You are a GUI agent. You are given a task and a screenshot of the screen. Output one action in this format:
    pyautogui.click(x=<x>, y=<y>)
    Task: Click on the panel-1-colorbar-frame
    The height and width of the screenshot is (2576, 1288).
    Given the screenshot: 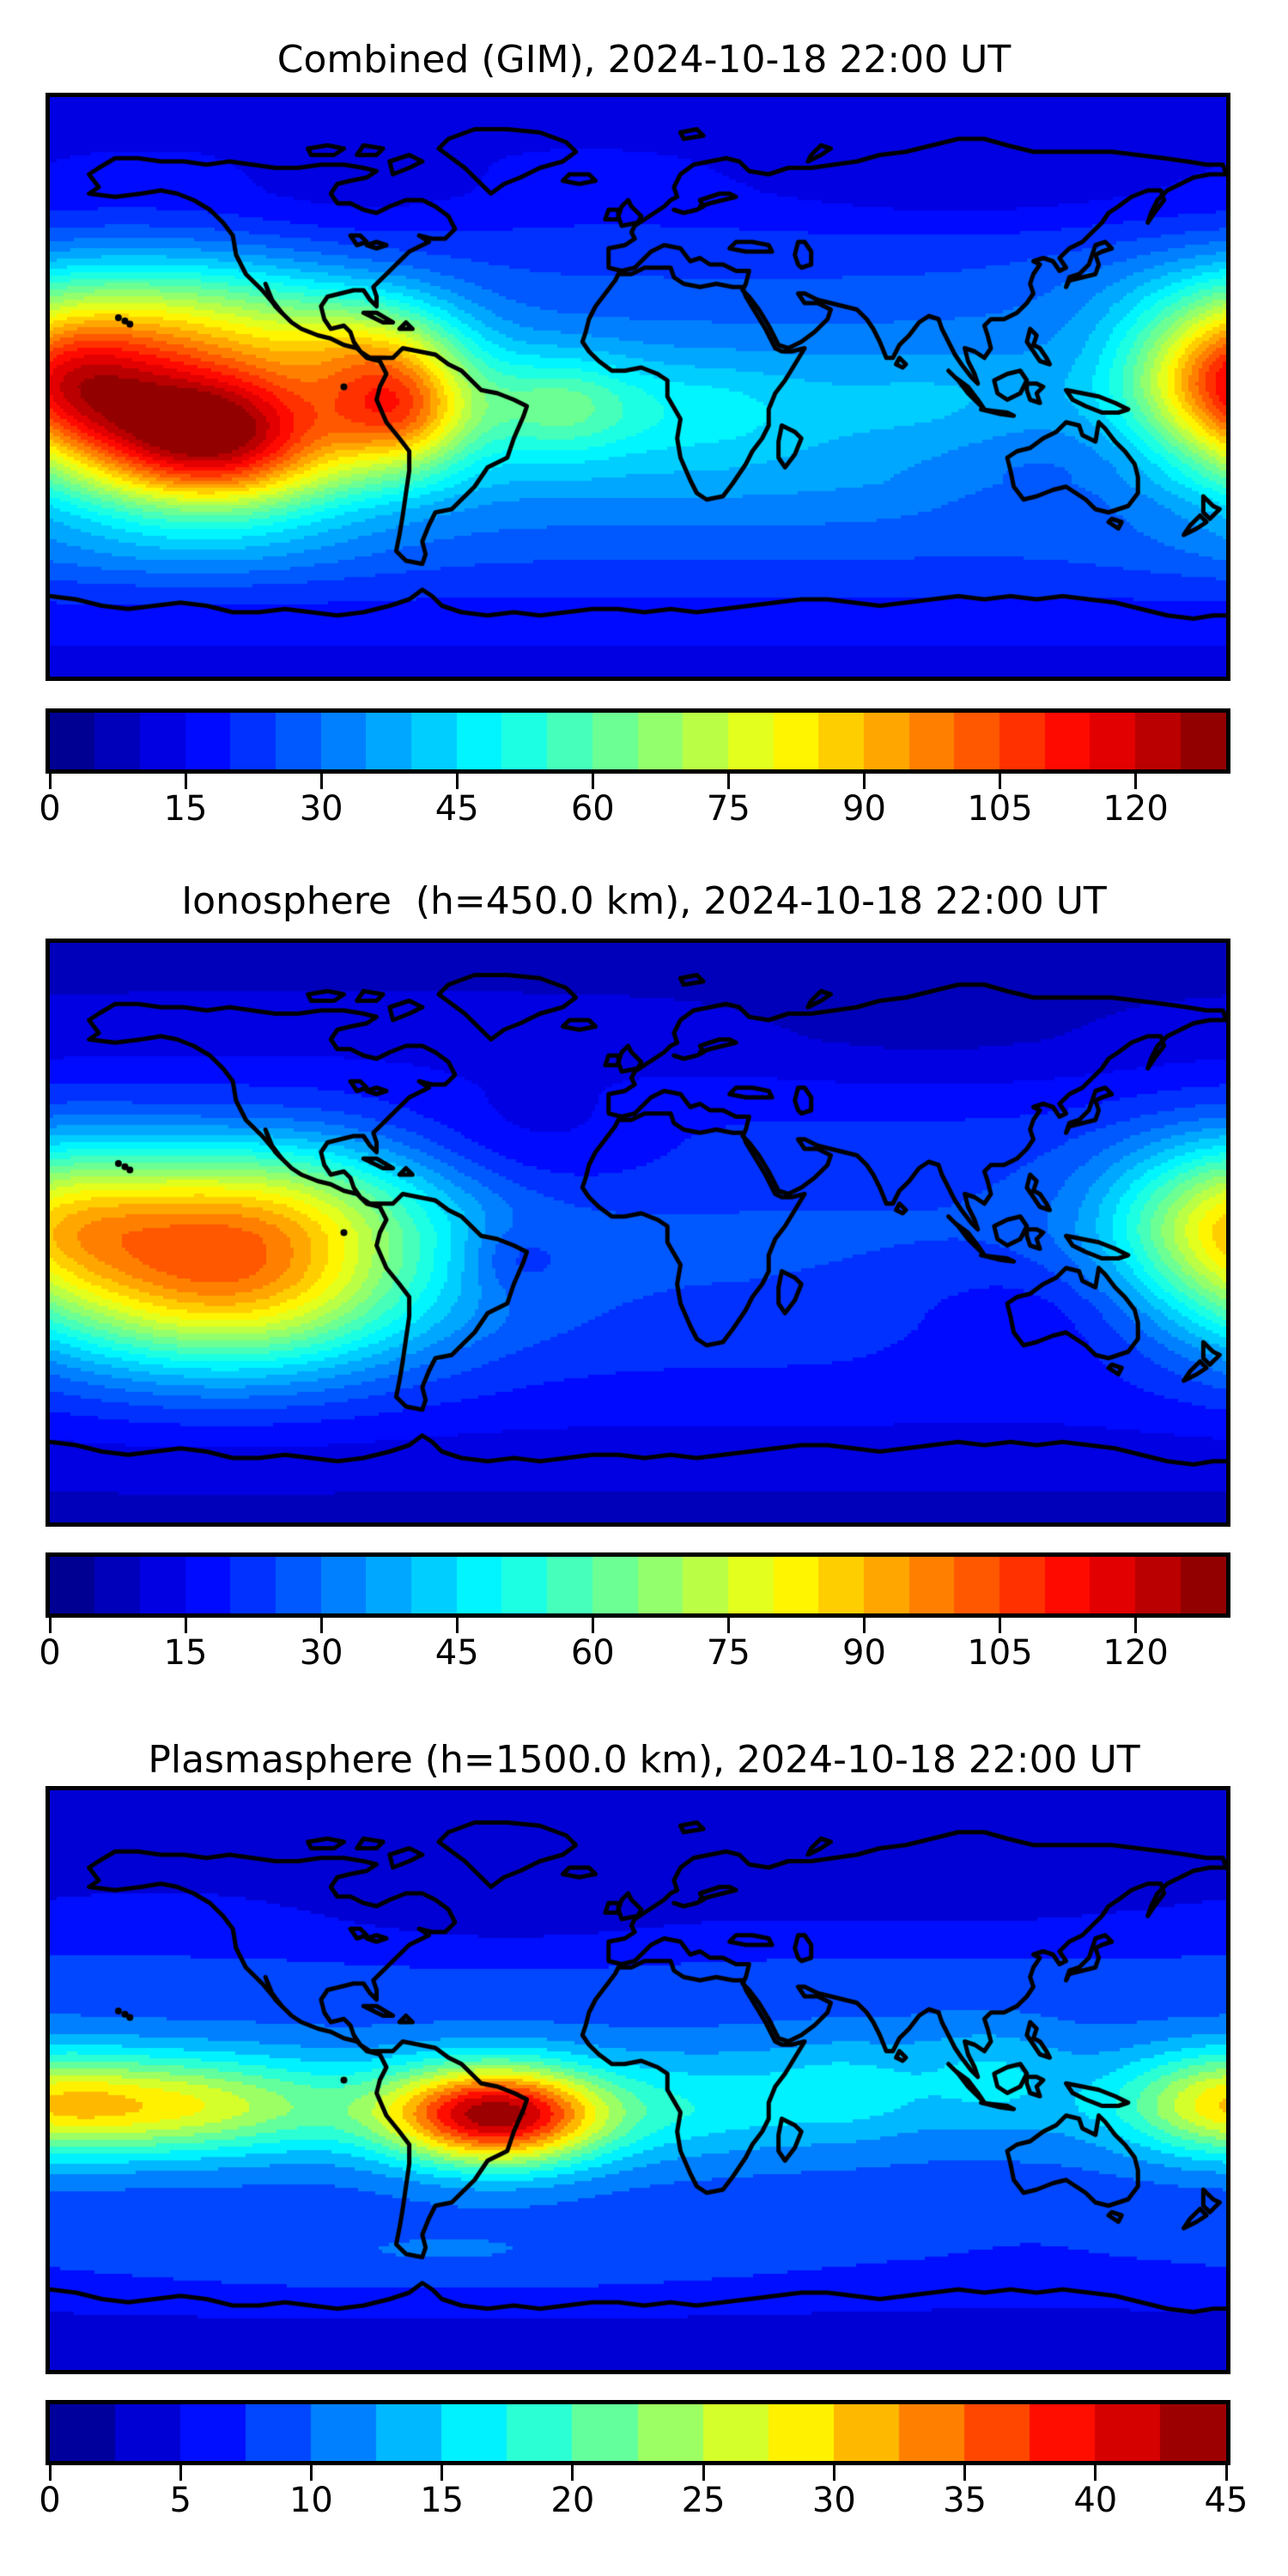 What is the action you would take?
    pyautogui.click(x=638, y=741)
    